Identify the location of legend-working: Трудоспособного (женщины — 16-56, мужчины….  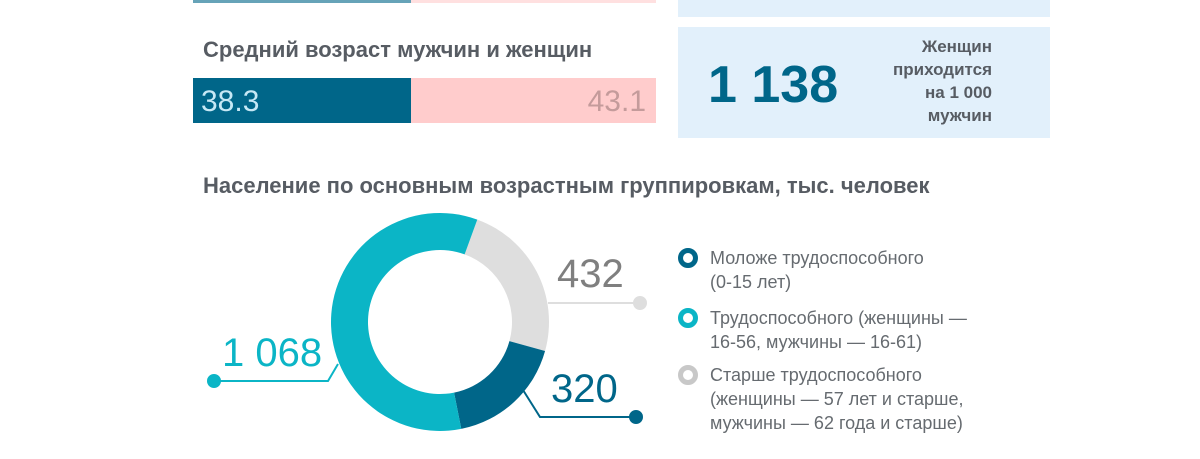
(822, 330).